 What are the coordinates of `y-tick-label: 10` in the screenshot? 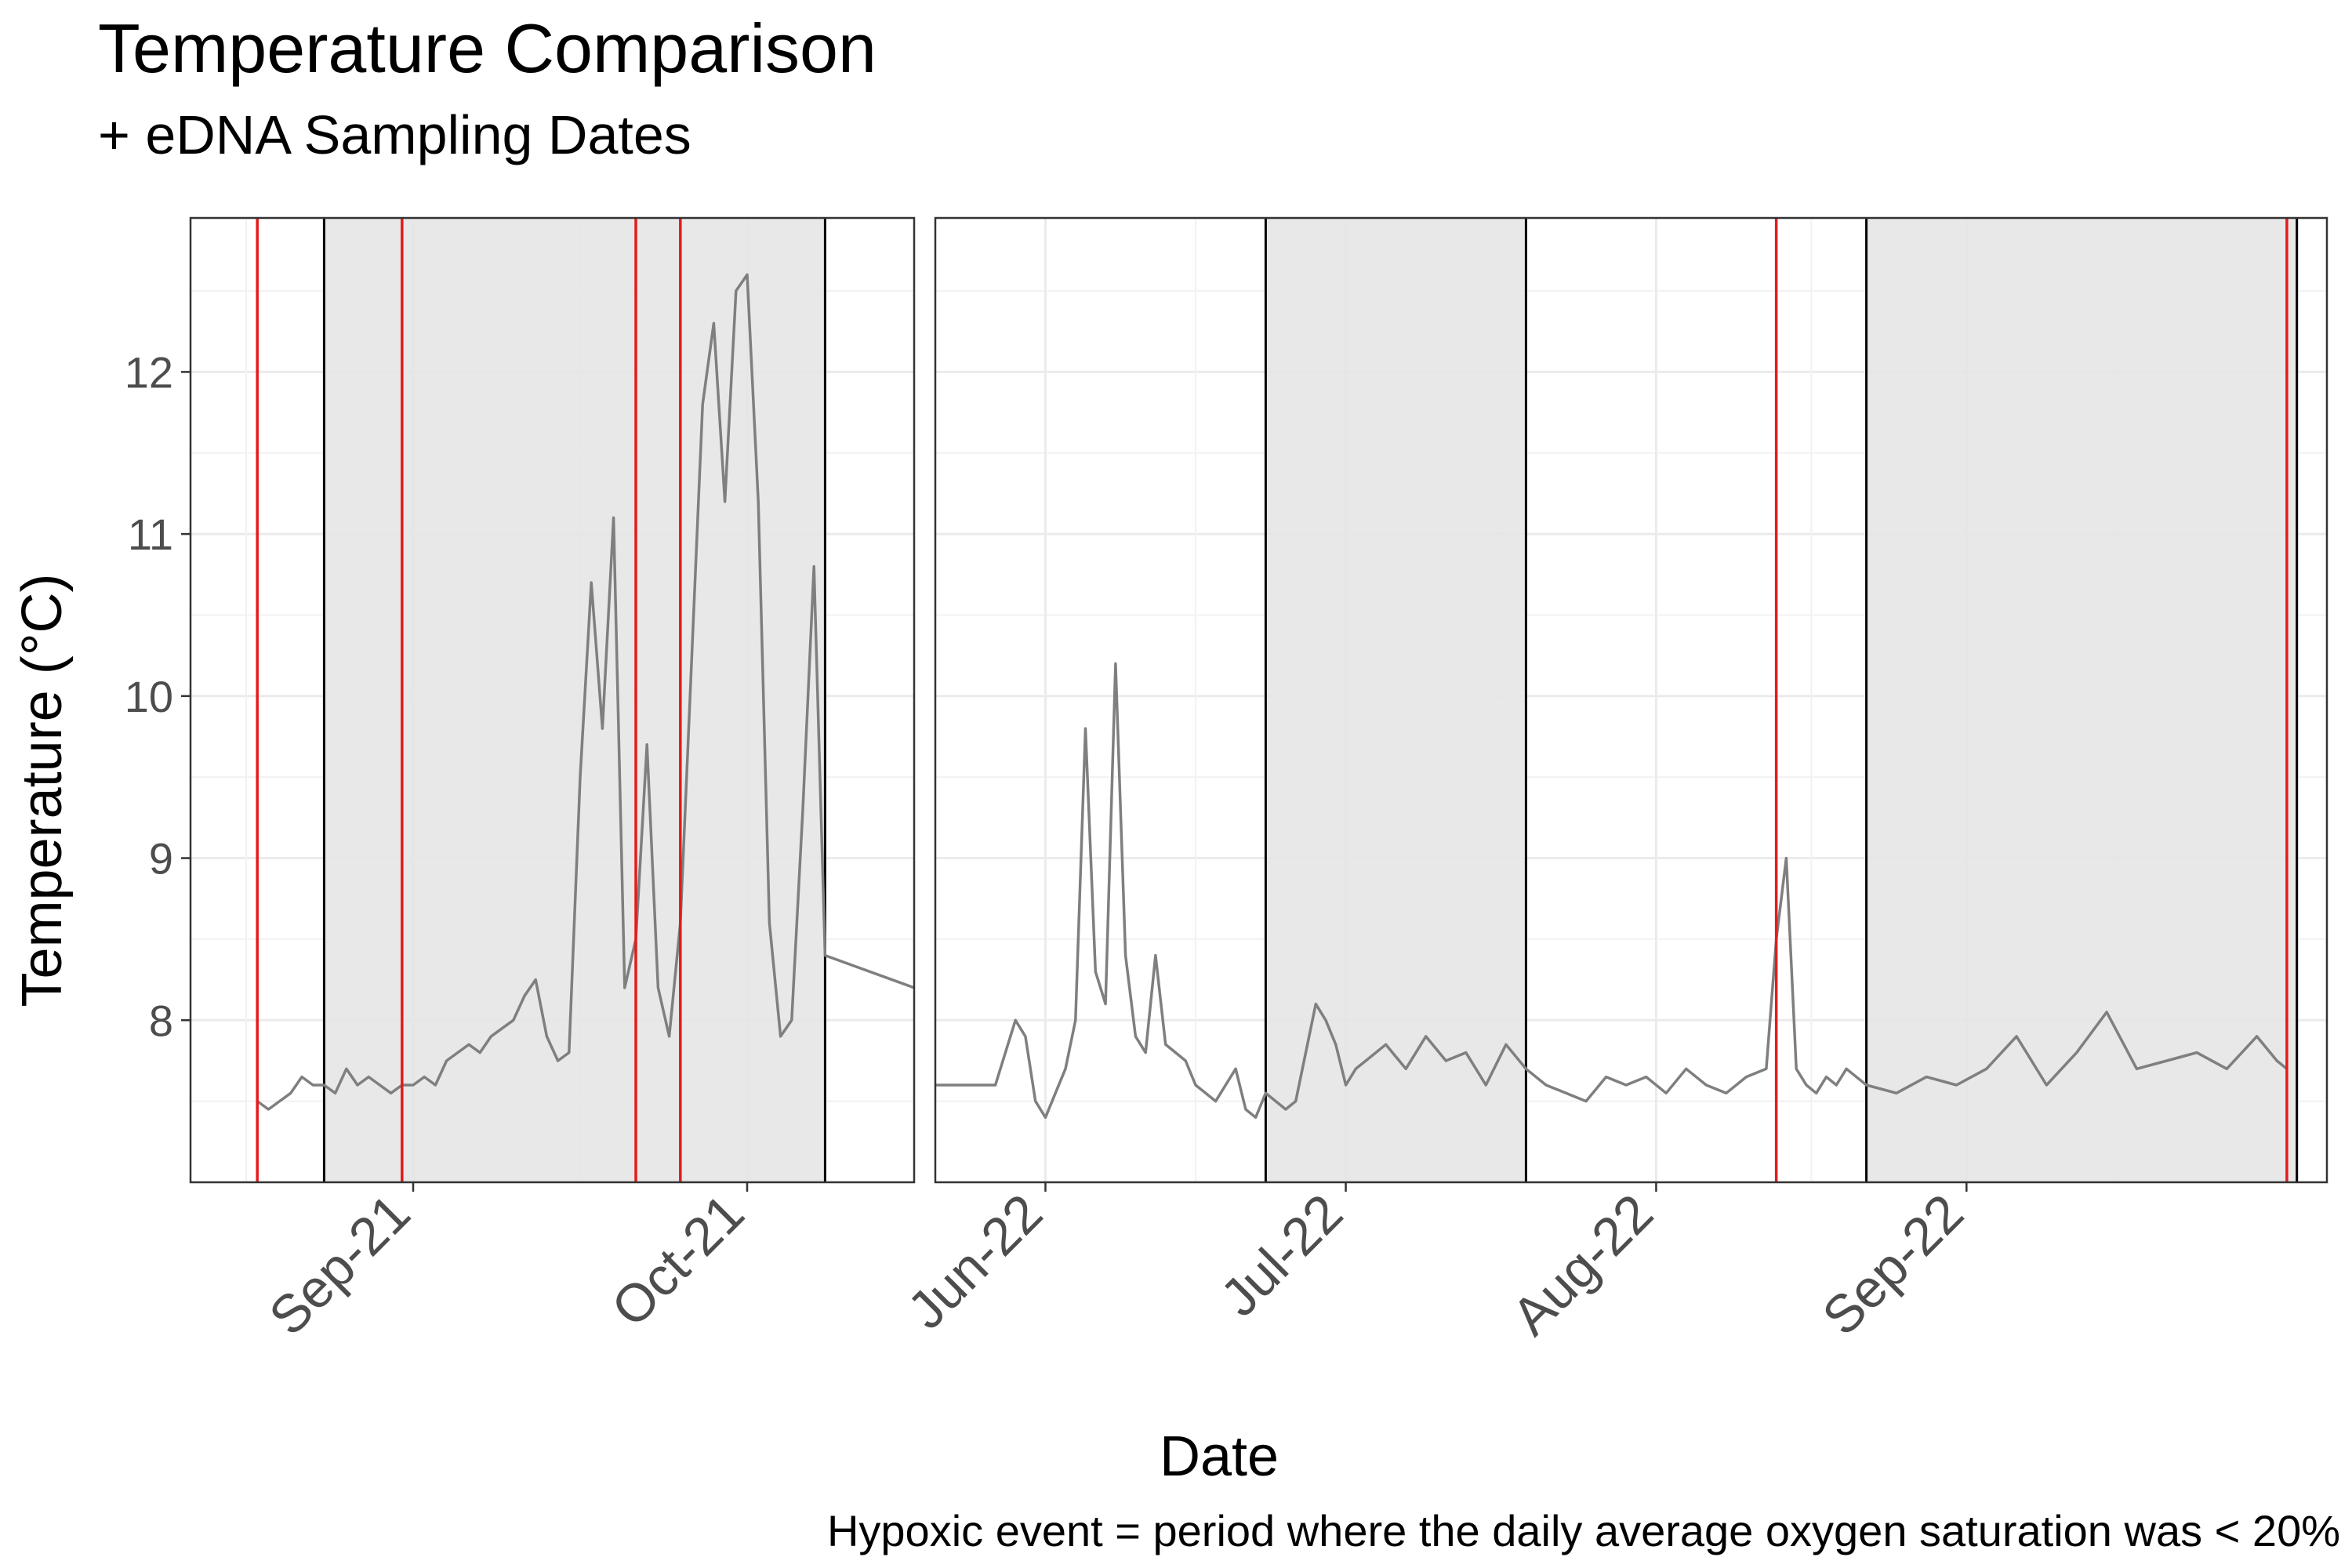 It's located at (149, 696).